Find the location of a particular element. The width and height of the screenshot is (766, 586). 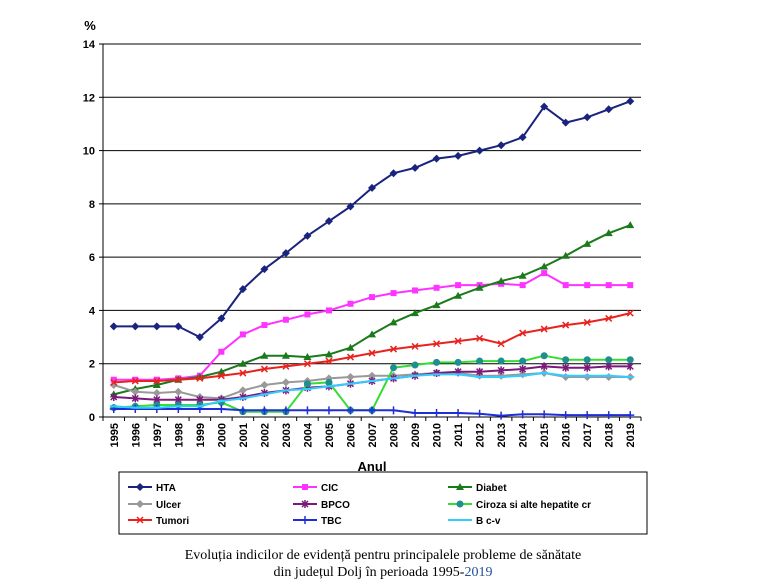

y-tick-label: 0 is located at coordinates (92, 418).